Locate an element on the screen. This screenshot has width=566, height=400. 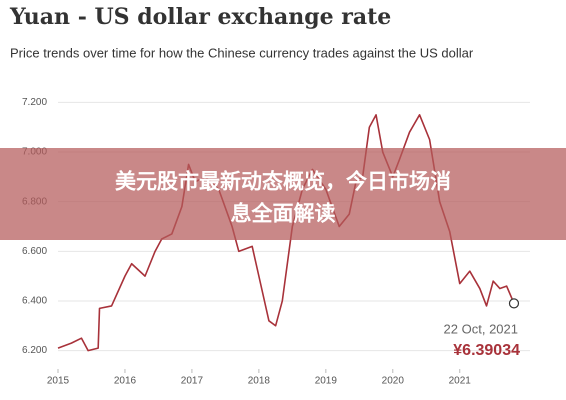
x-tick-label: 2015 is located at coordinates (58, 381).